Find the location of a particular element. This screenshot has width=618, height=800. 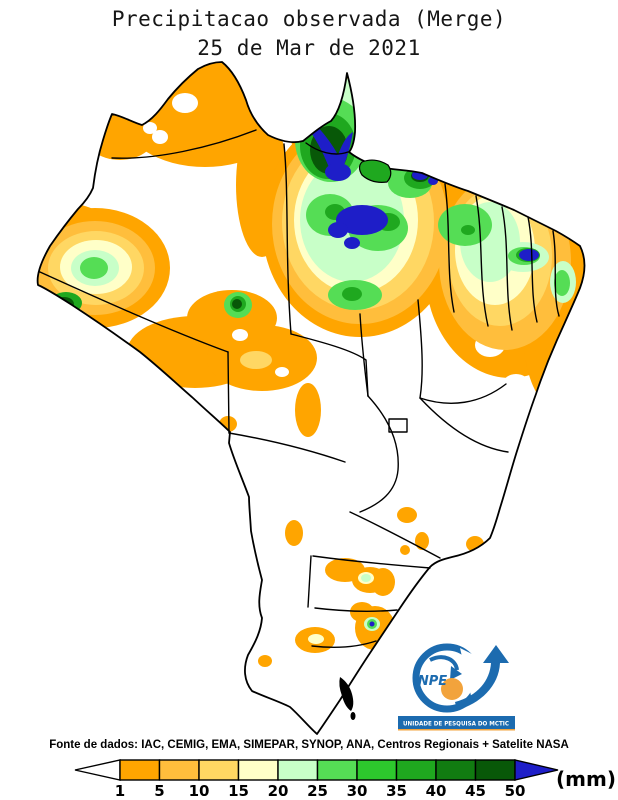

tick-label: 50 is located at coordinates (515, 791).